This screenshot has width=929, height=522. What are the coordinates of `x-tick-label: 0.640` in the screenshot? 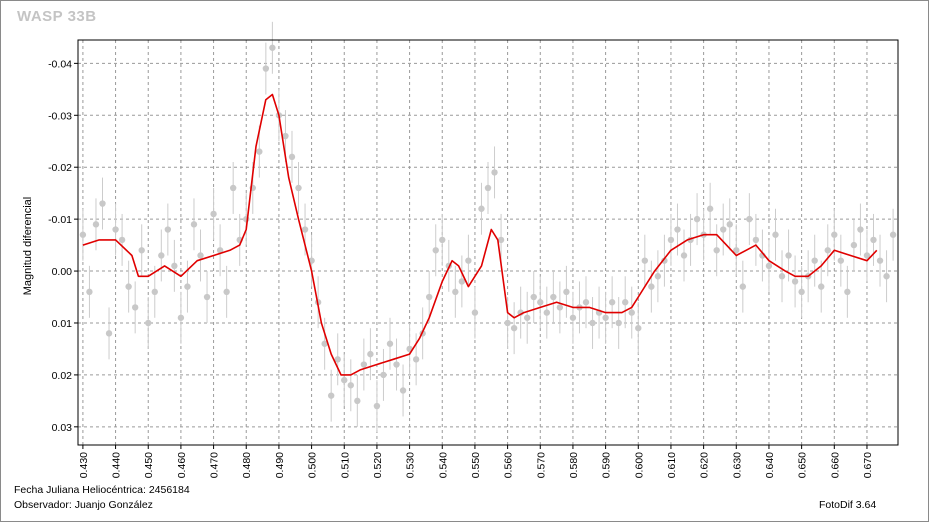 It's located at (770, 465).